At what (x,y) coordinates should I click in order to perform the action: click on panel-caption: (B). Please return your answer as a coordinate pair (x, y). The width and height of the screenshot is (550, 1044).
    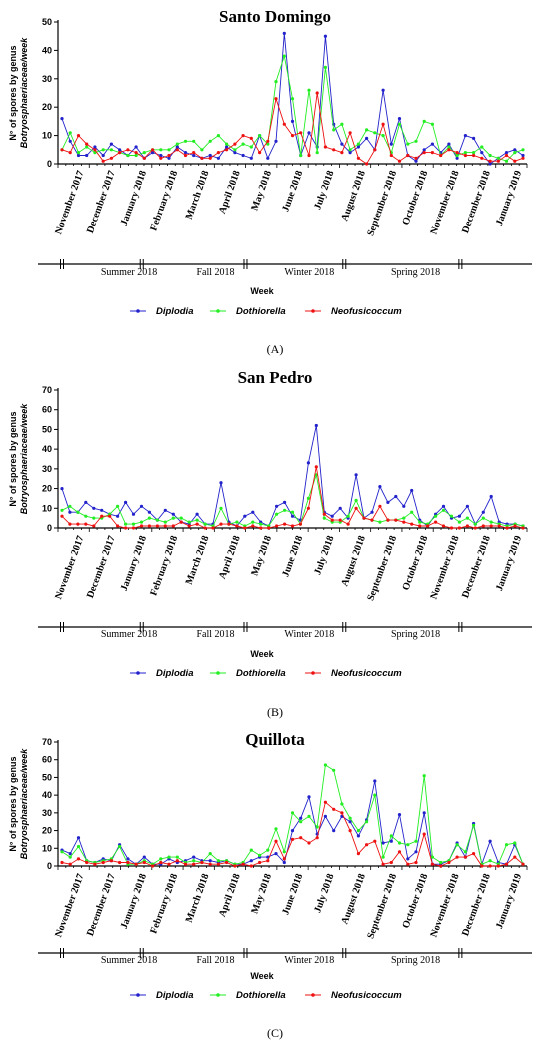
    Looking at the image, I should click on (275, 712).